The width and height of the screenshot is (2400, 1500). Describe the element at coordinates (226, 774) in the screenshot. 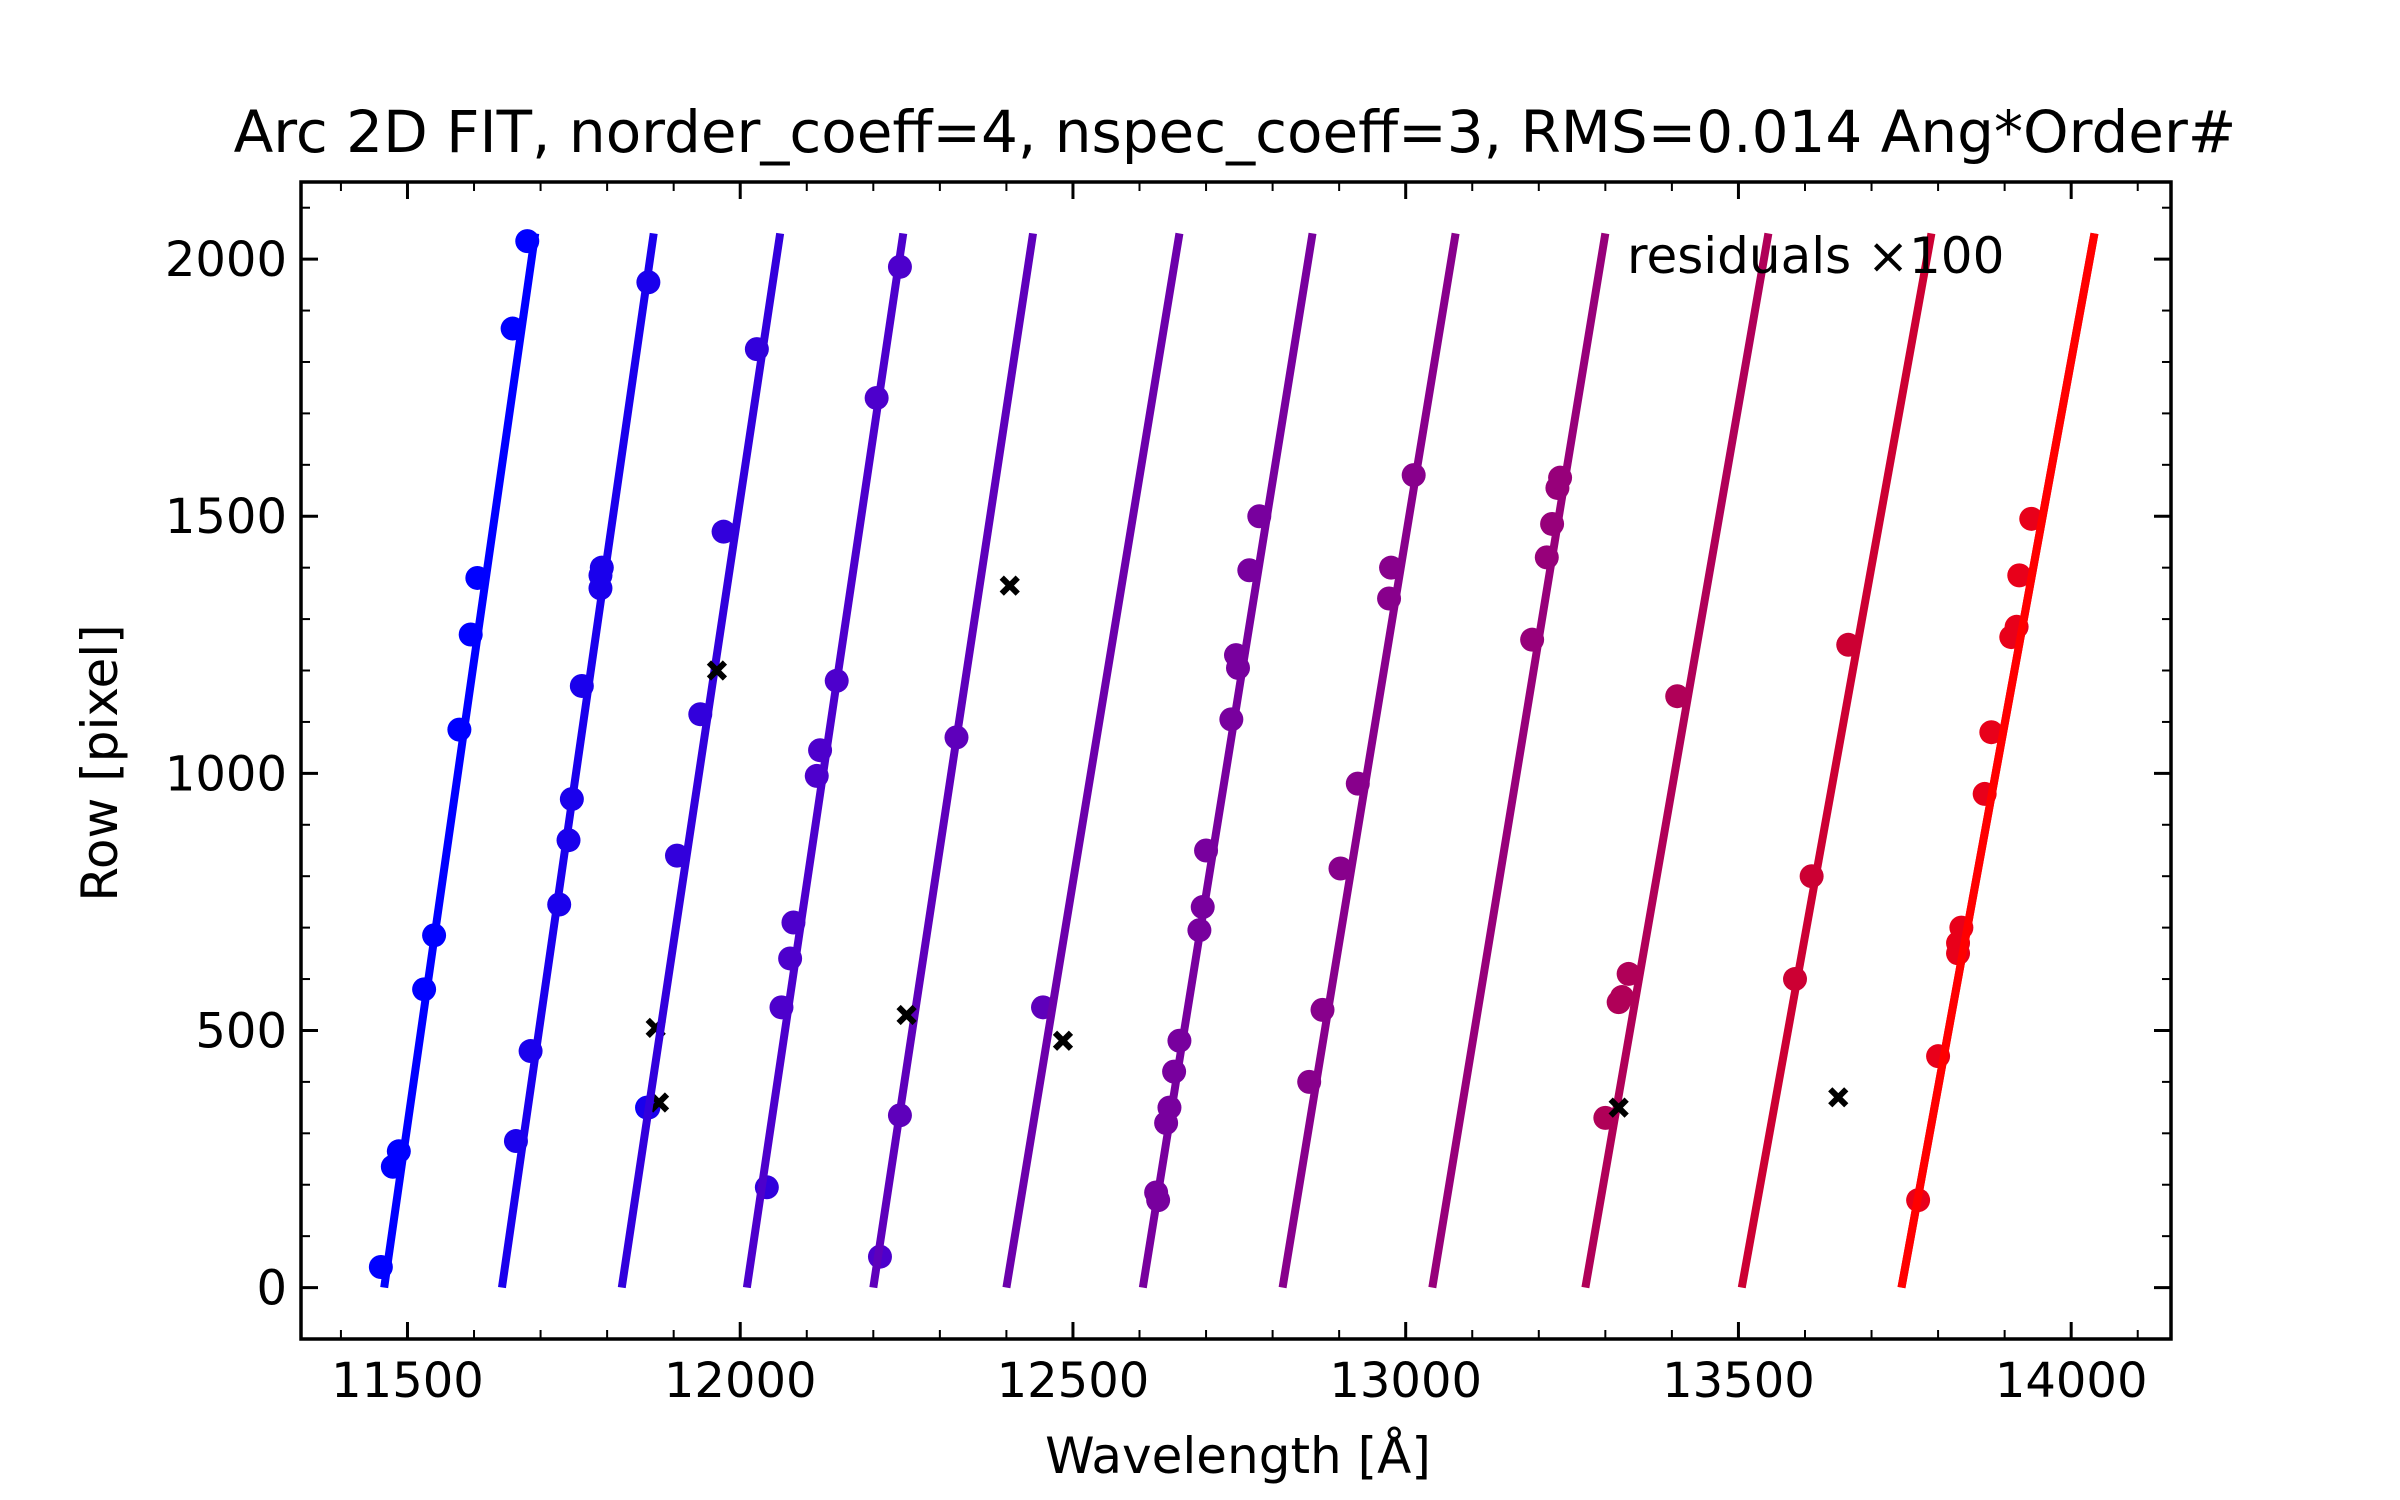

I see `y-tick-label: 1000` at that location.